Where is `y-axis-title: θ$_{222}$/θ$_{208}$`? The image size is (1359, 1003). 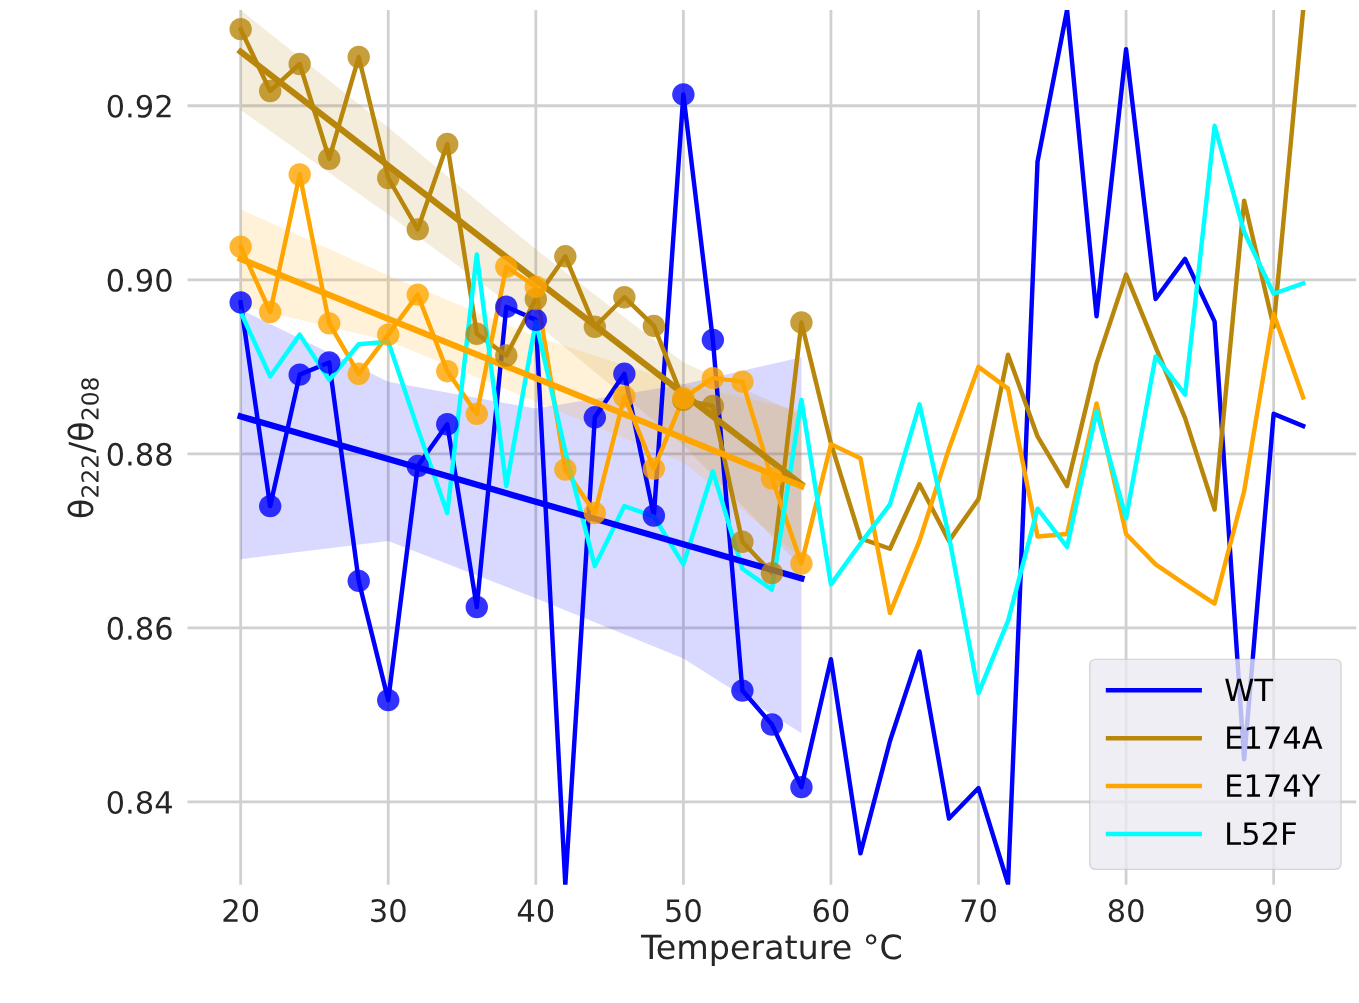
y-axis-title: θ$_{222}$/θ$_{208}$ is located at coordinates (83, 448).